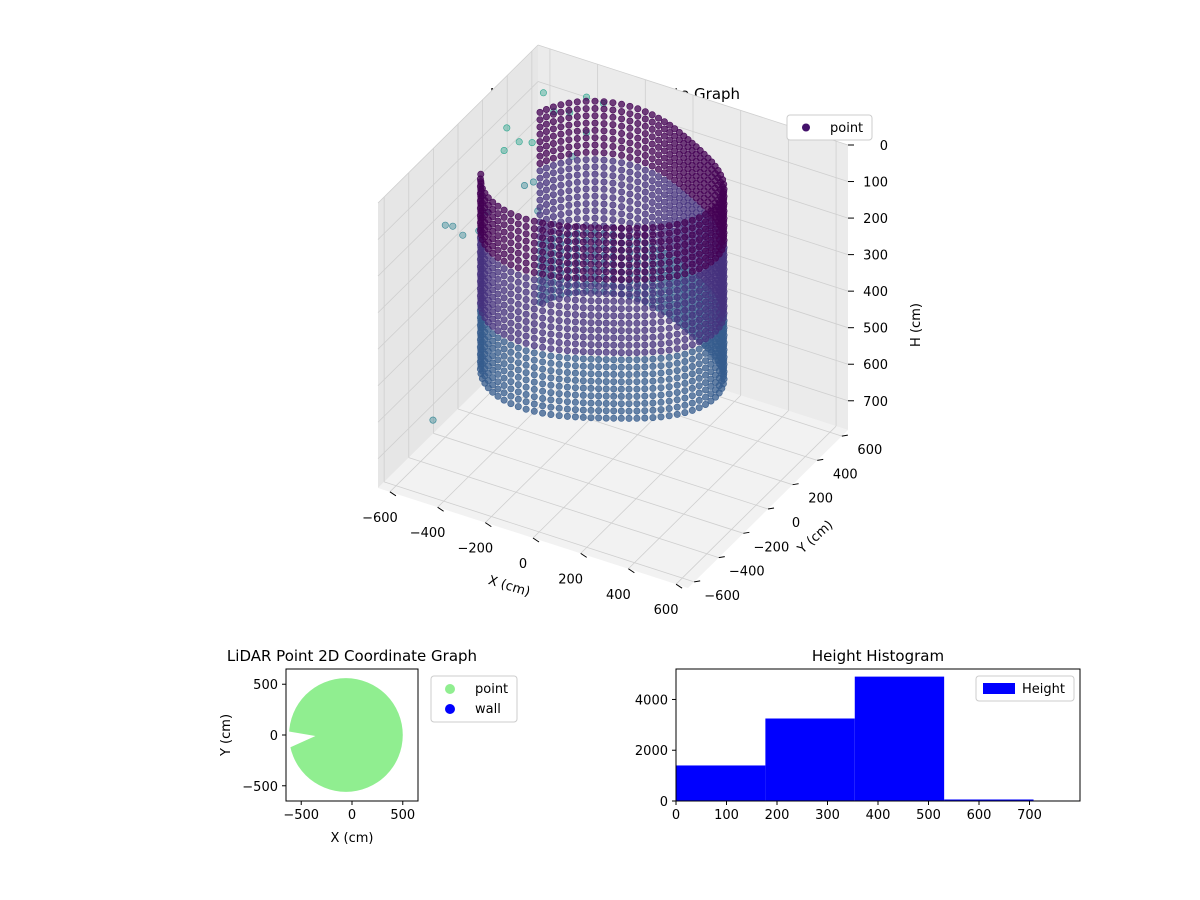 The image size is (1200, 900). Describe the element at coordinates (875, 292) in the screenshot. I see `chart-3d-ztick-label: 400` at that location.